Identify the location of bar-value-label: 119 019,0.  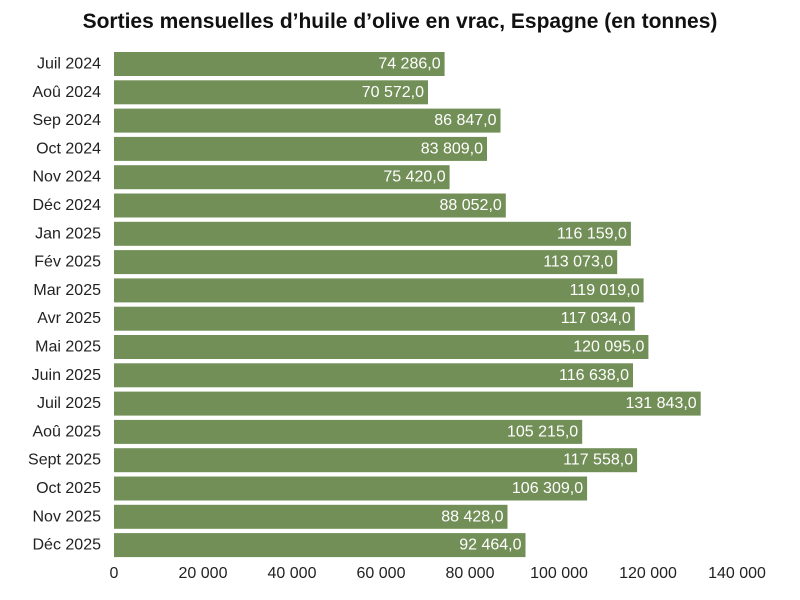
(605, 290).